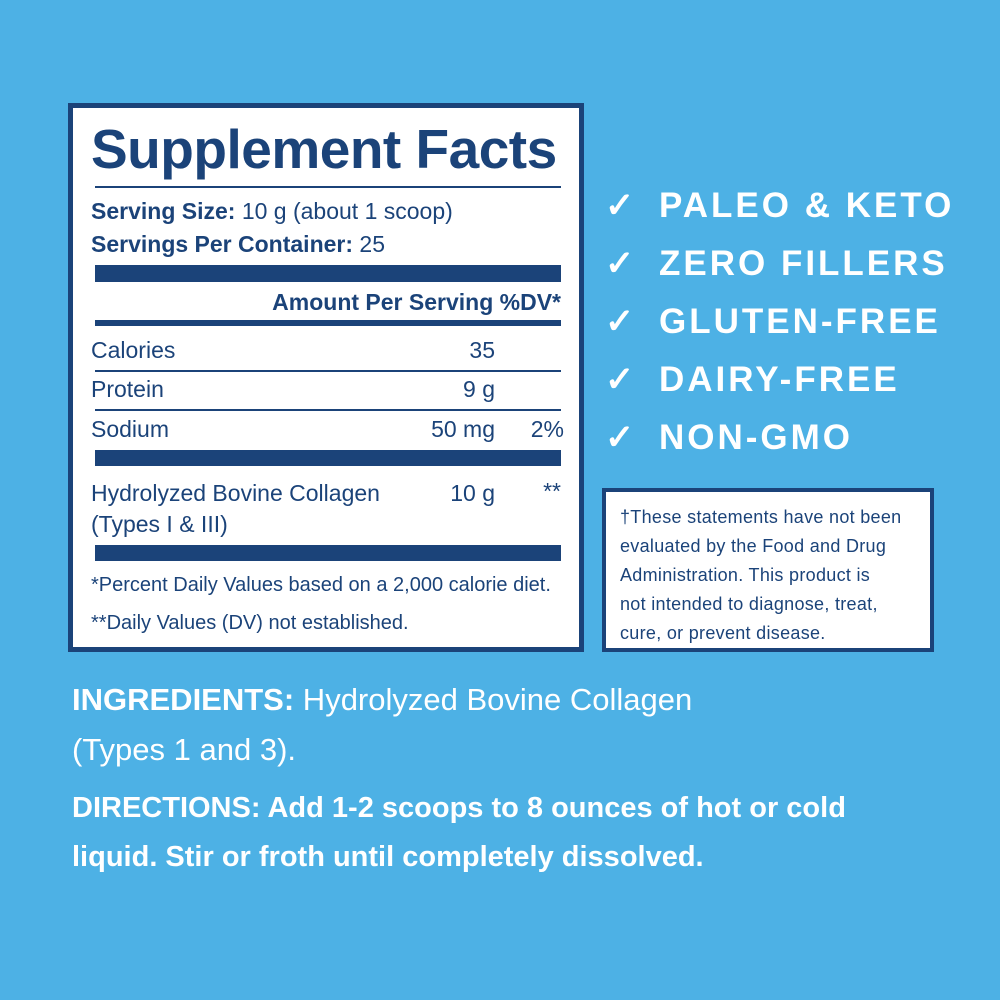 The width and height of the screenshot is (1000, 1000). I want to click on row-amount: 9 g, so click(479, 389).